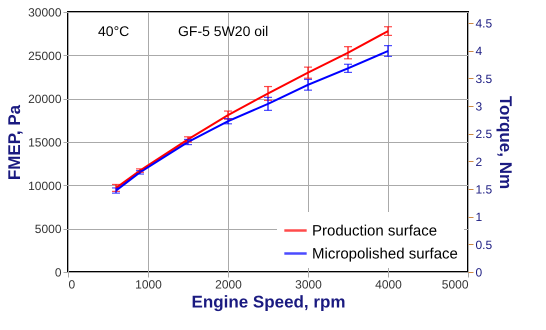 Image resolution: width=546 pixels, height=330 pixels. What do you see at coordinates (388, 285) in the screenshot?
I see `x-tick-label: 4000` at bounding box center [388, 285].